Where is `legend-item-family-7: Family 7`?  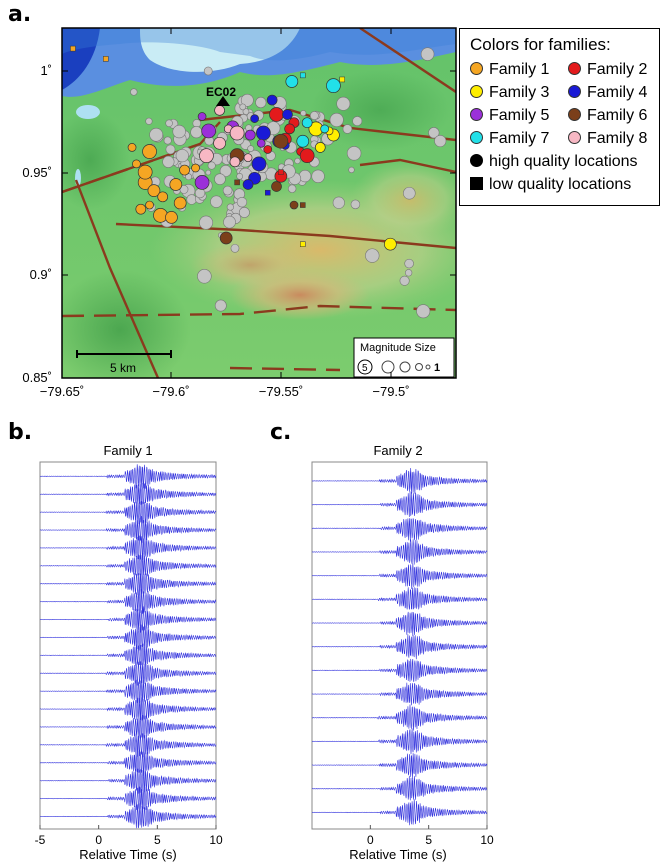
legend-item-family-7: Family 7 is located at coordinates (509, 139).